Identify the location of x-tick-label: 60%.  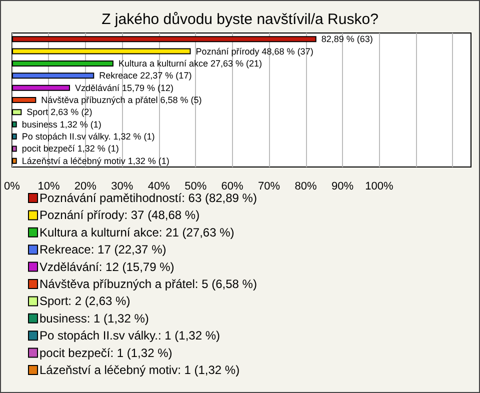
(232, 186).